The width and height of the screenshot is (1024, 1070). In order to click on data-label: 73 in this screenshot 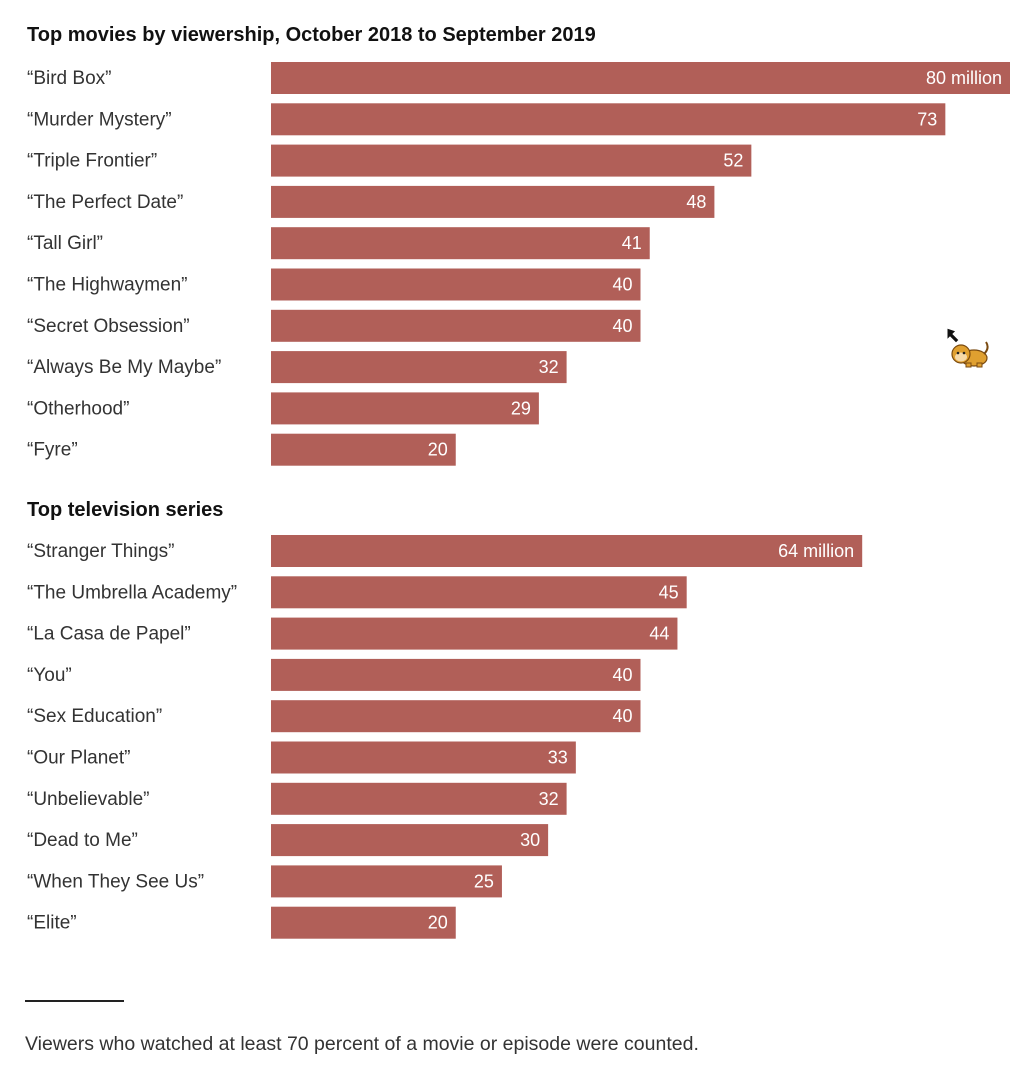, I will do `click(927, 119)`.